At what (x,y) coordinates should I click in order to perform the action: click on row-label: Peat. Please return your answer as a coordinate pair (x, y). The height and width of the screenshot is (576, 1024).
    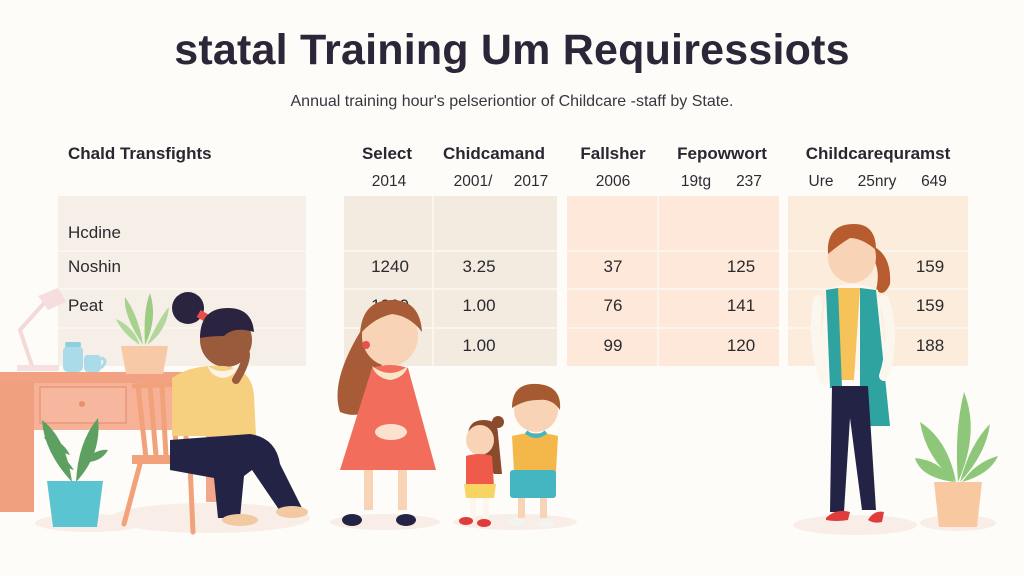
    Looking at the image, I should click on (85, 305).